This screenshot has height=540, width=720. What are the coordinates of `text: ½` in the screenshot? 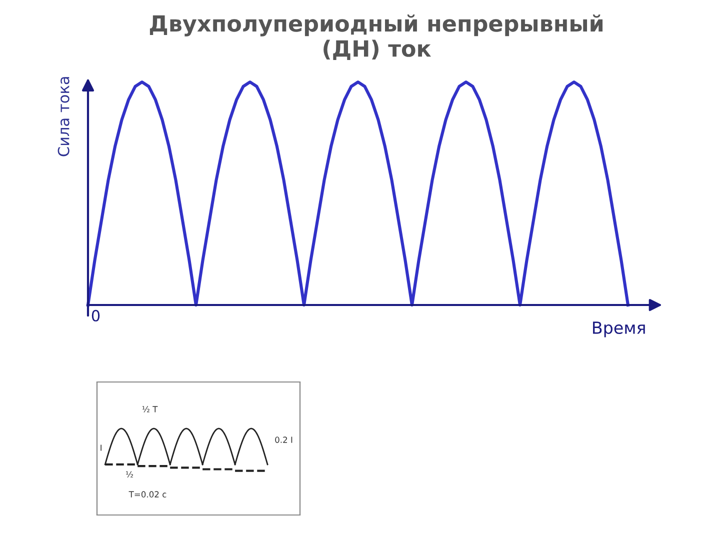 It's located at (129, 474).